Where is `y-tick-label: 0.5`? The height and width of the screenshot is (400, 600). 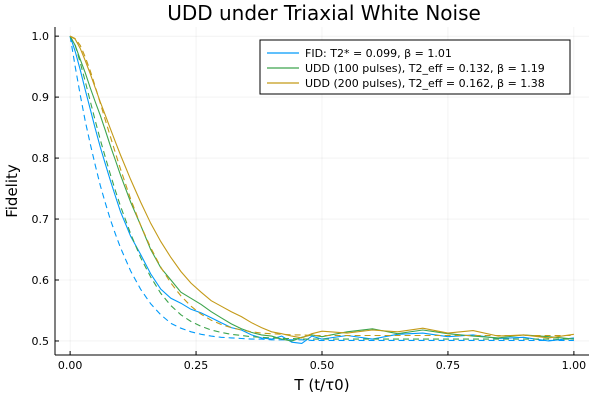 y-tick-label: 0.5 is located at coordinates (41, 341).